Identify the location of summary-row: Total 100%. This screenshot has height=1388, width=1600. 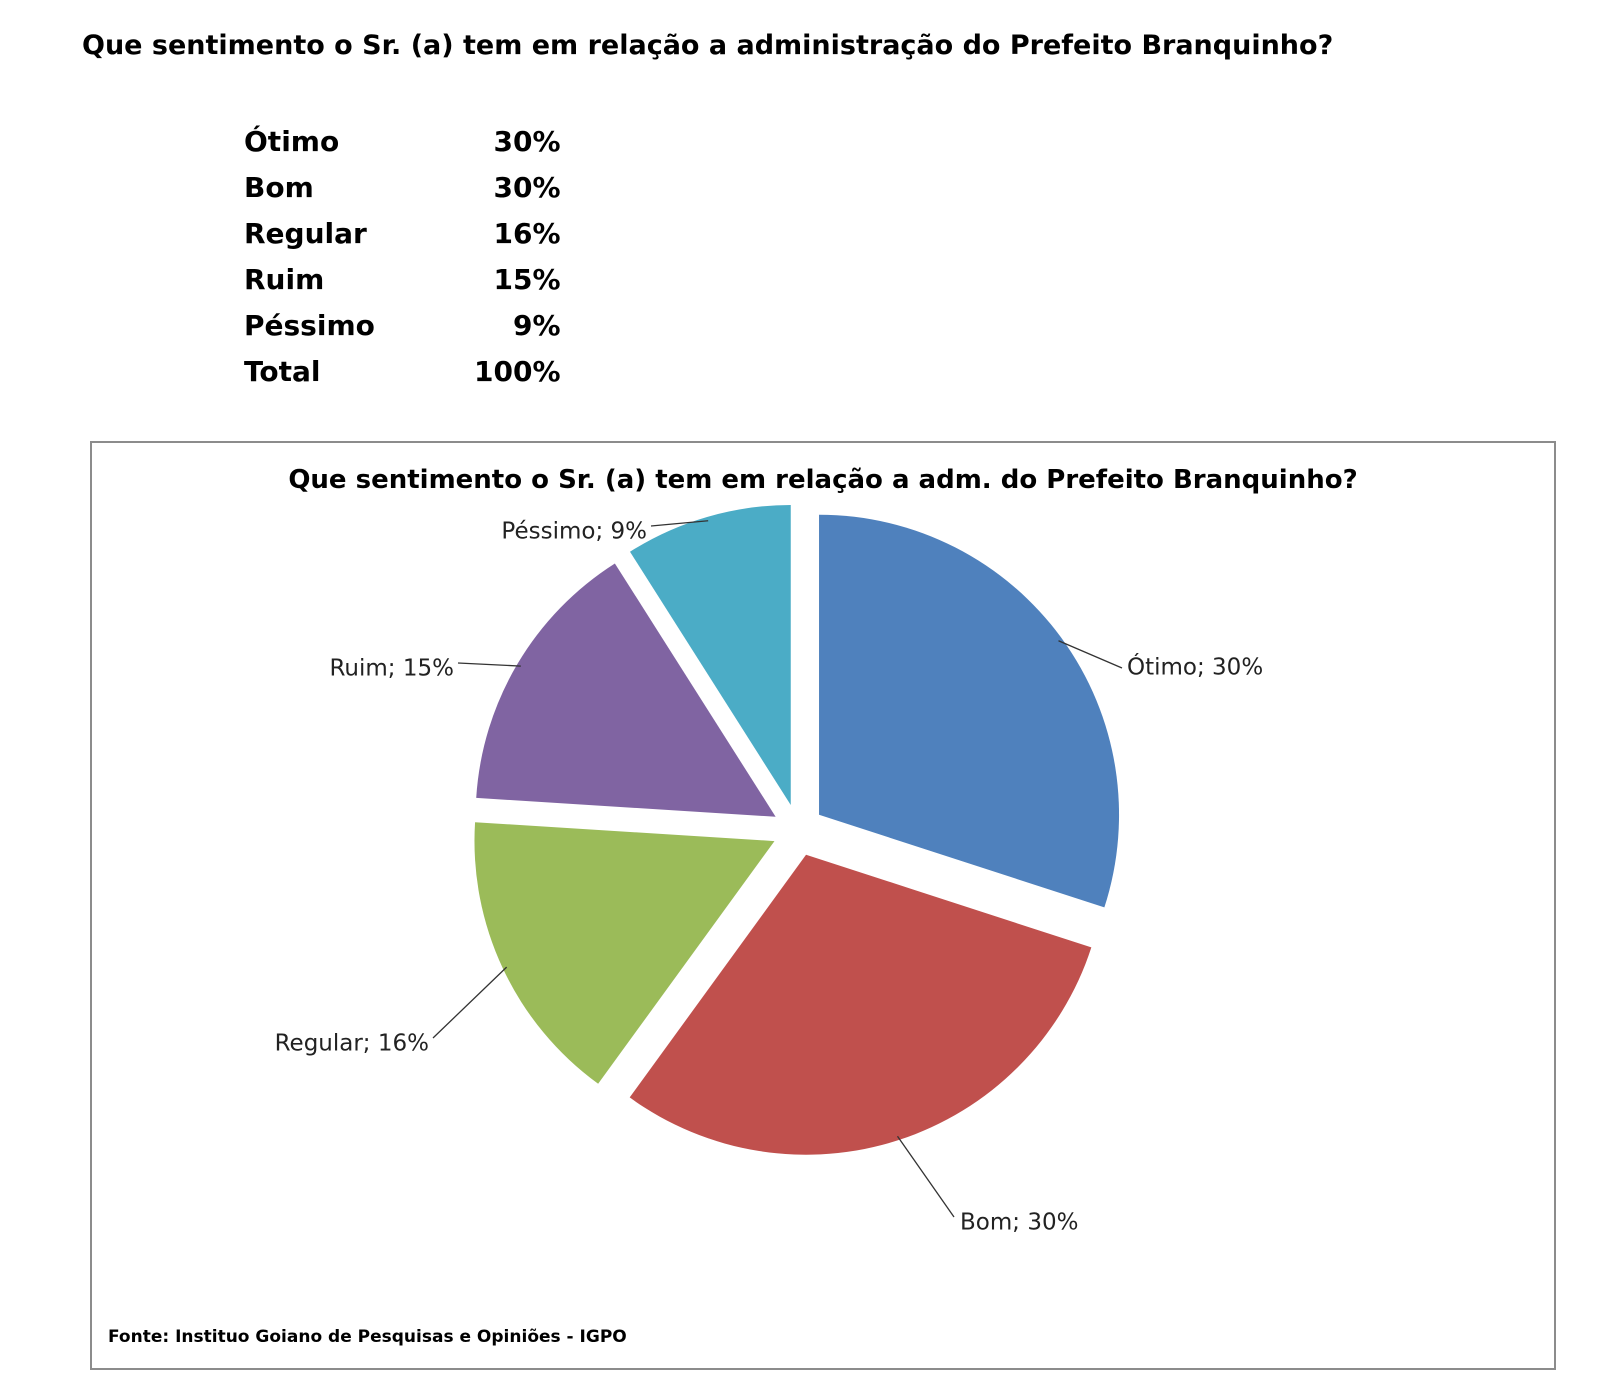
(402, 371).